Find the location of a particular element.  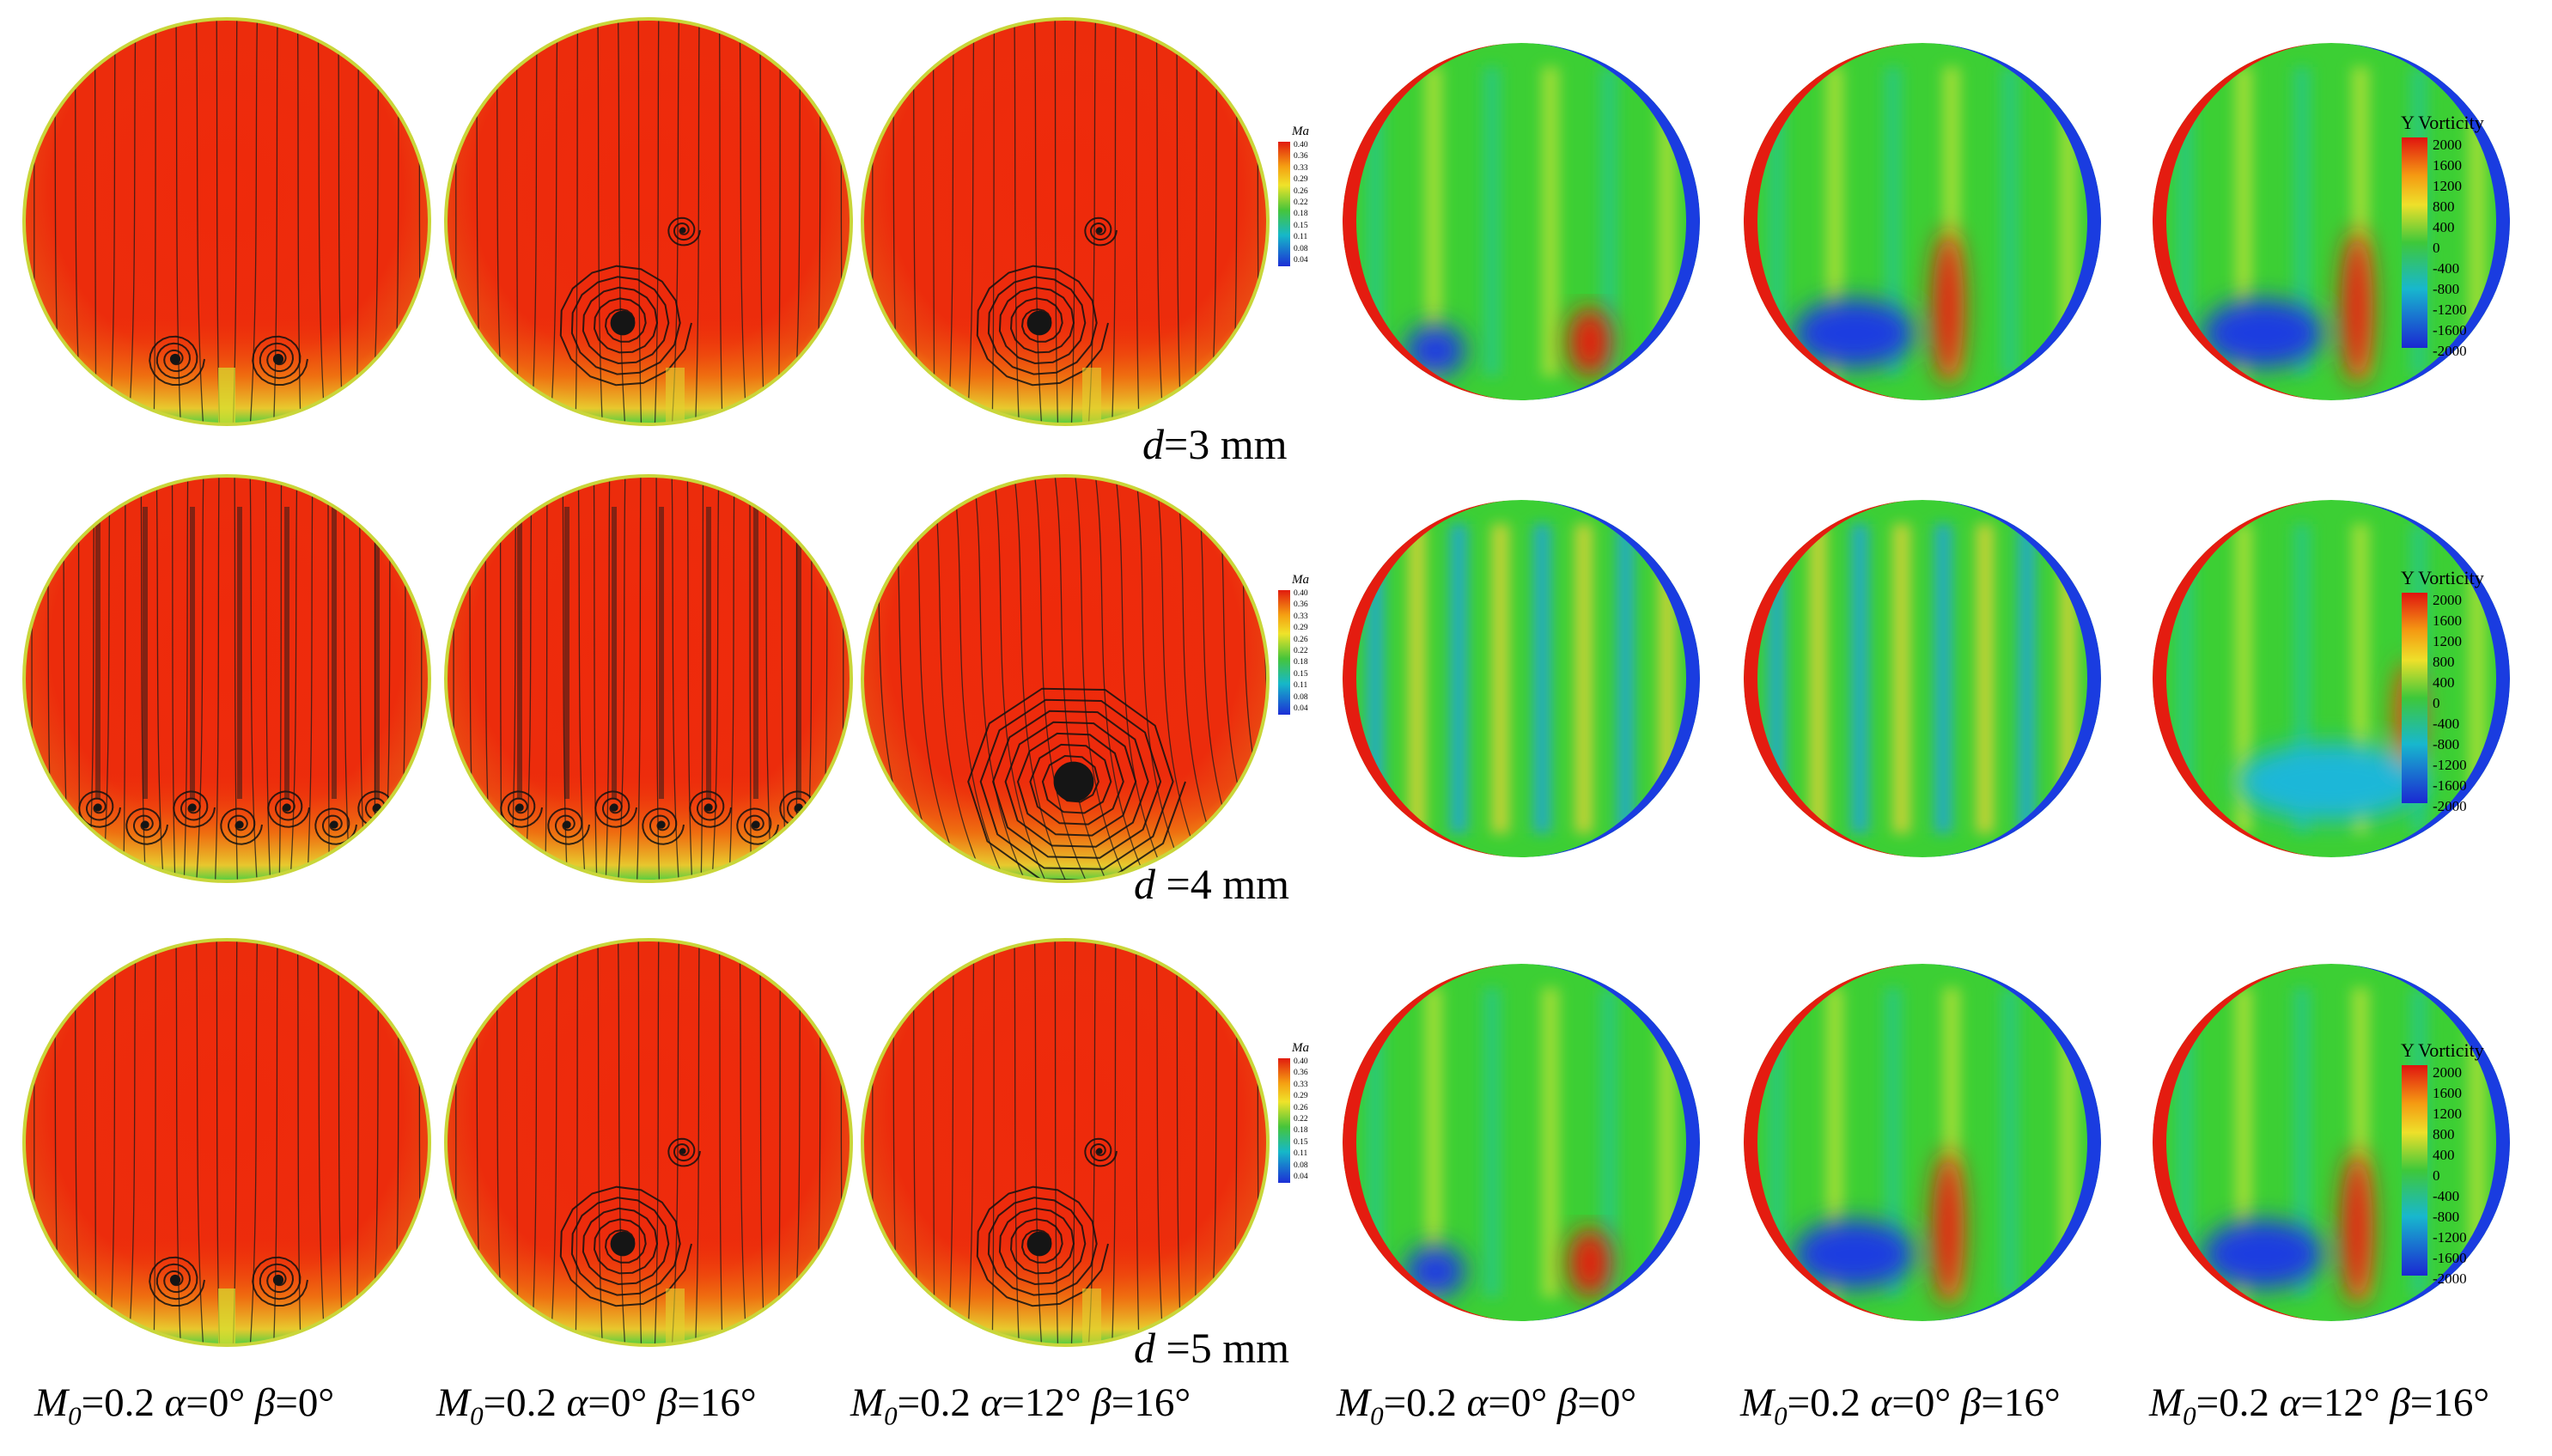

row-label-d5: d =5 mm is located at coordinates (1211, 1348).